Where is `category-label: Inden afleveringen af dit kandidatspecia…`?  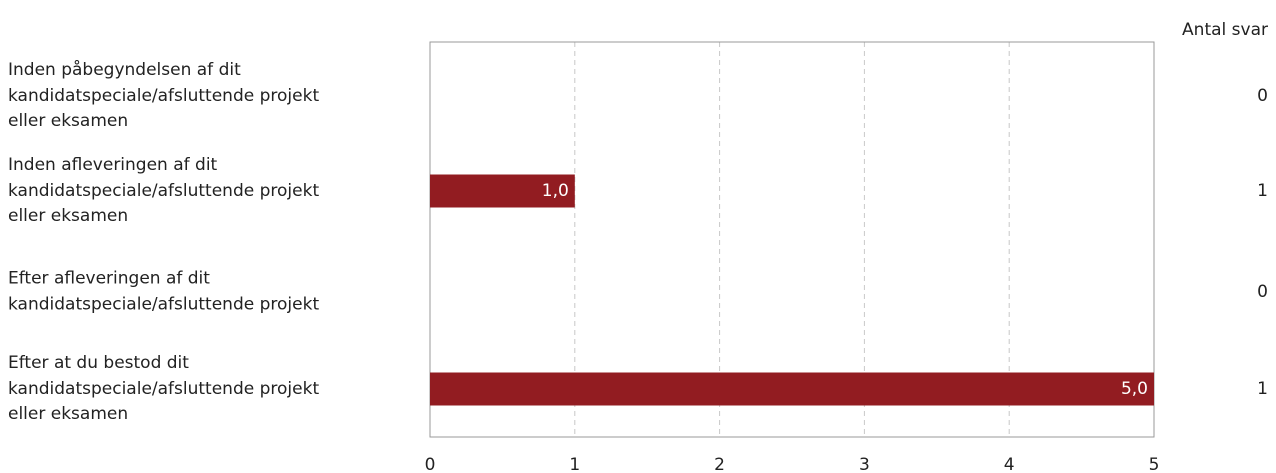 category-label: Inden afleveringen af dit kandidatspecia… is located at coordinates (164, 190).